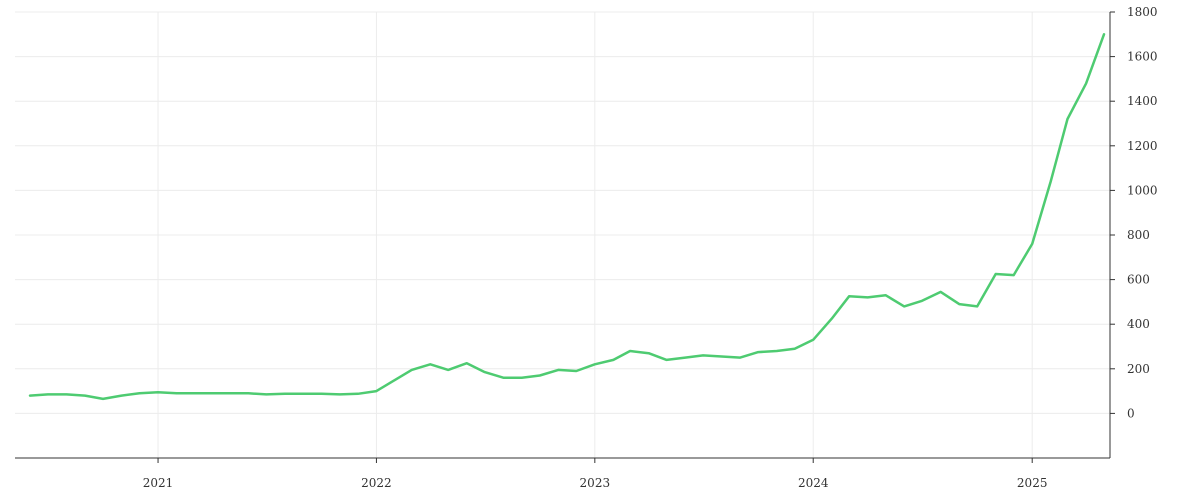  I want to click on y-tick-label: 0, so click(1131, 413).